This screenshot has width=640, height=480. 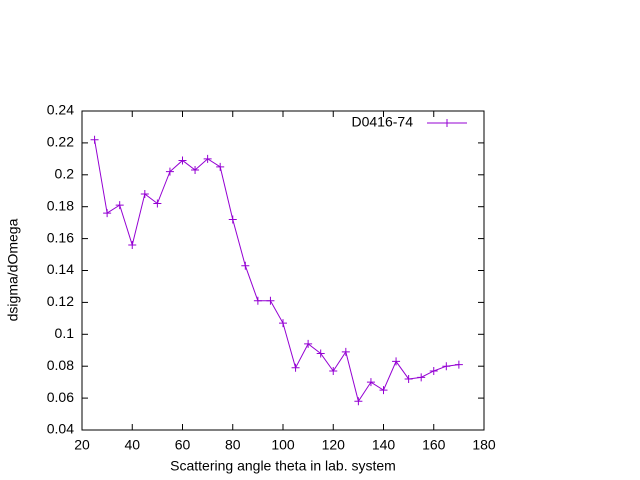 I want to click on x-tick-label: 40, so click(x=132, y=445).